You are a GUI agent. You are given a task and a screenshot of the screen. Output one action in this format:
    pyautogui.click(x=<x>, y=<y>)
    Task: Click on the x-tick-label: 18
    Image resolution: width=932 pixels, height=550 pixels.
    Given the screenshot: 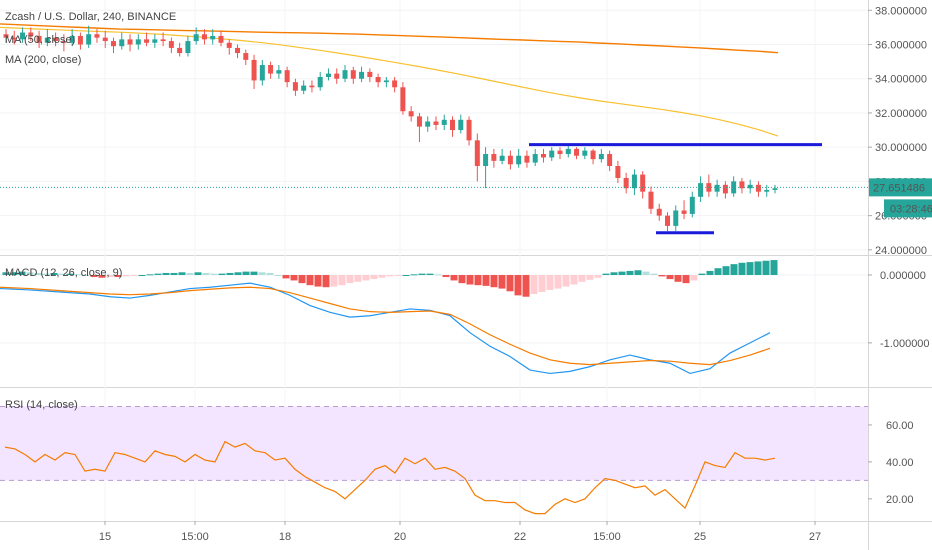 What is the action you would take?
    pyautogui.click(x=285, y=537)
    